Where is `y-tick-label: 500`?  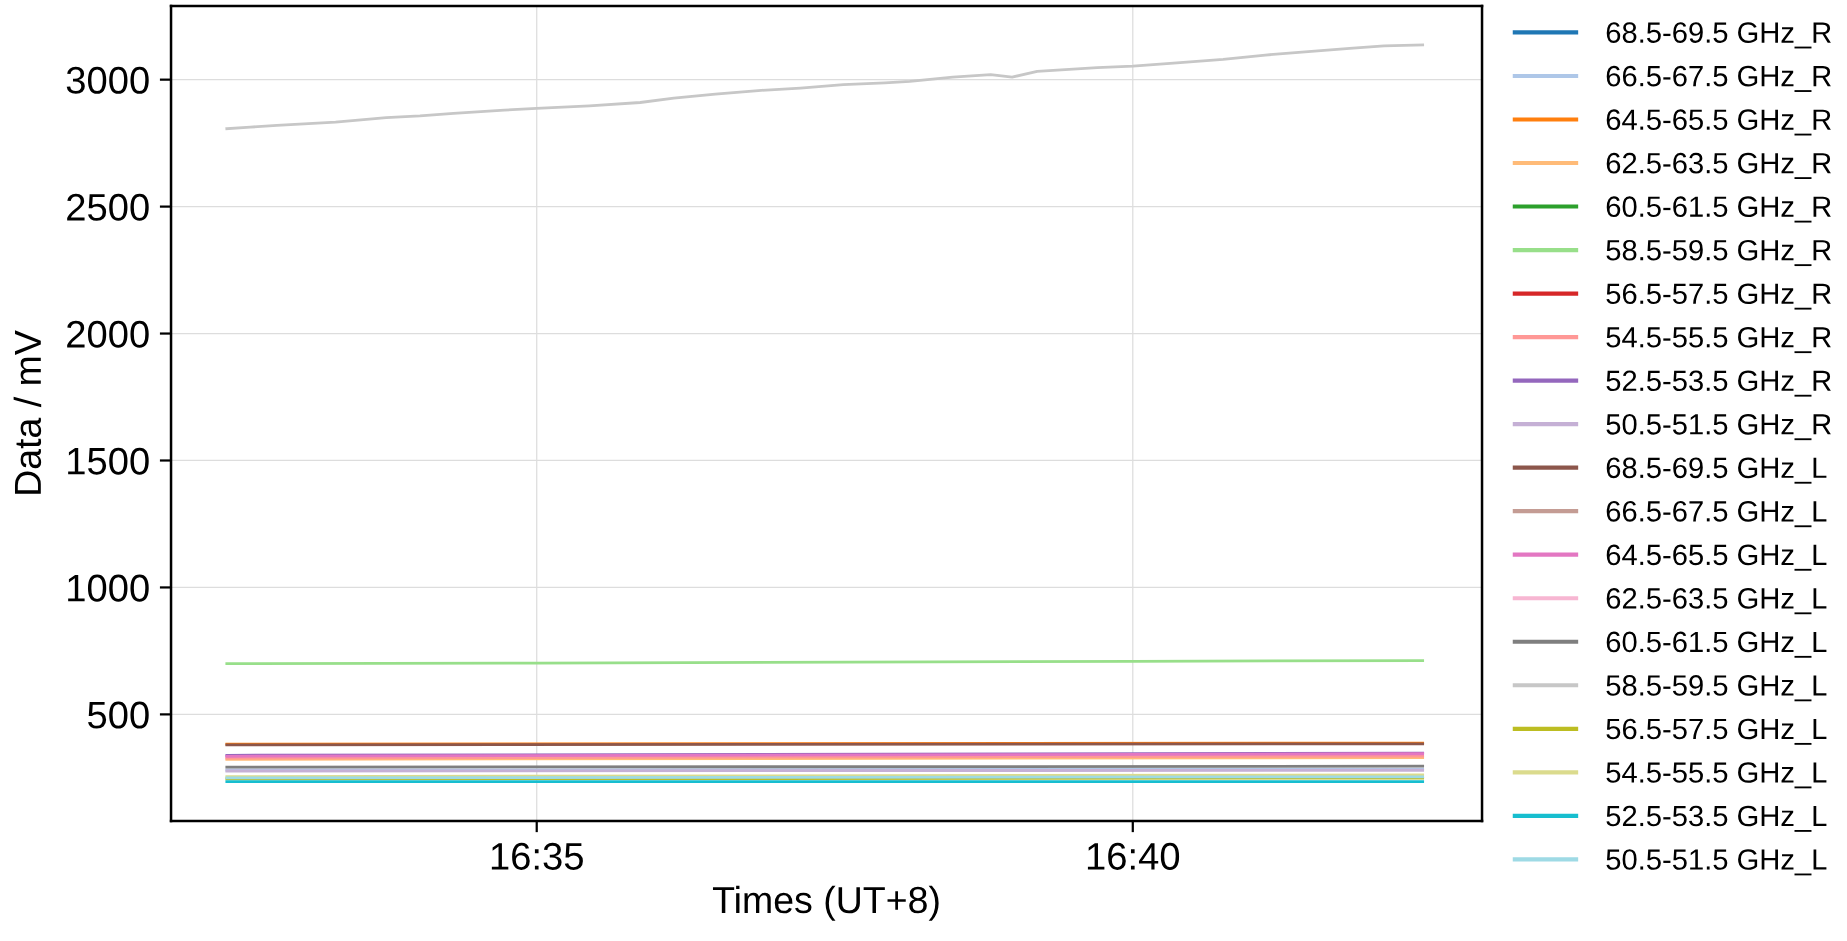
y-tick-label: 500 is located at coordinates (118, 715).